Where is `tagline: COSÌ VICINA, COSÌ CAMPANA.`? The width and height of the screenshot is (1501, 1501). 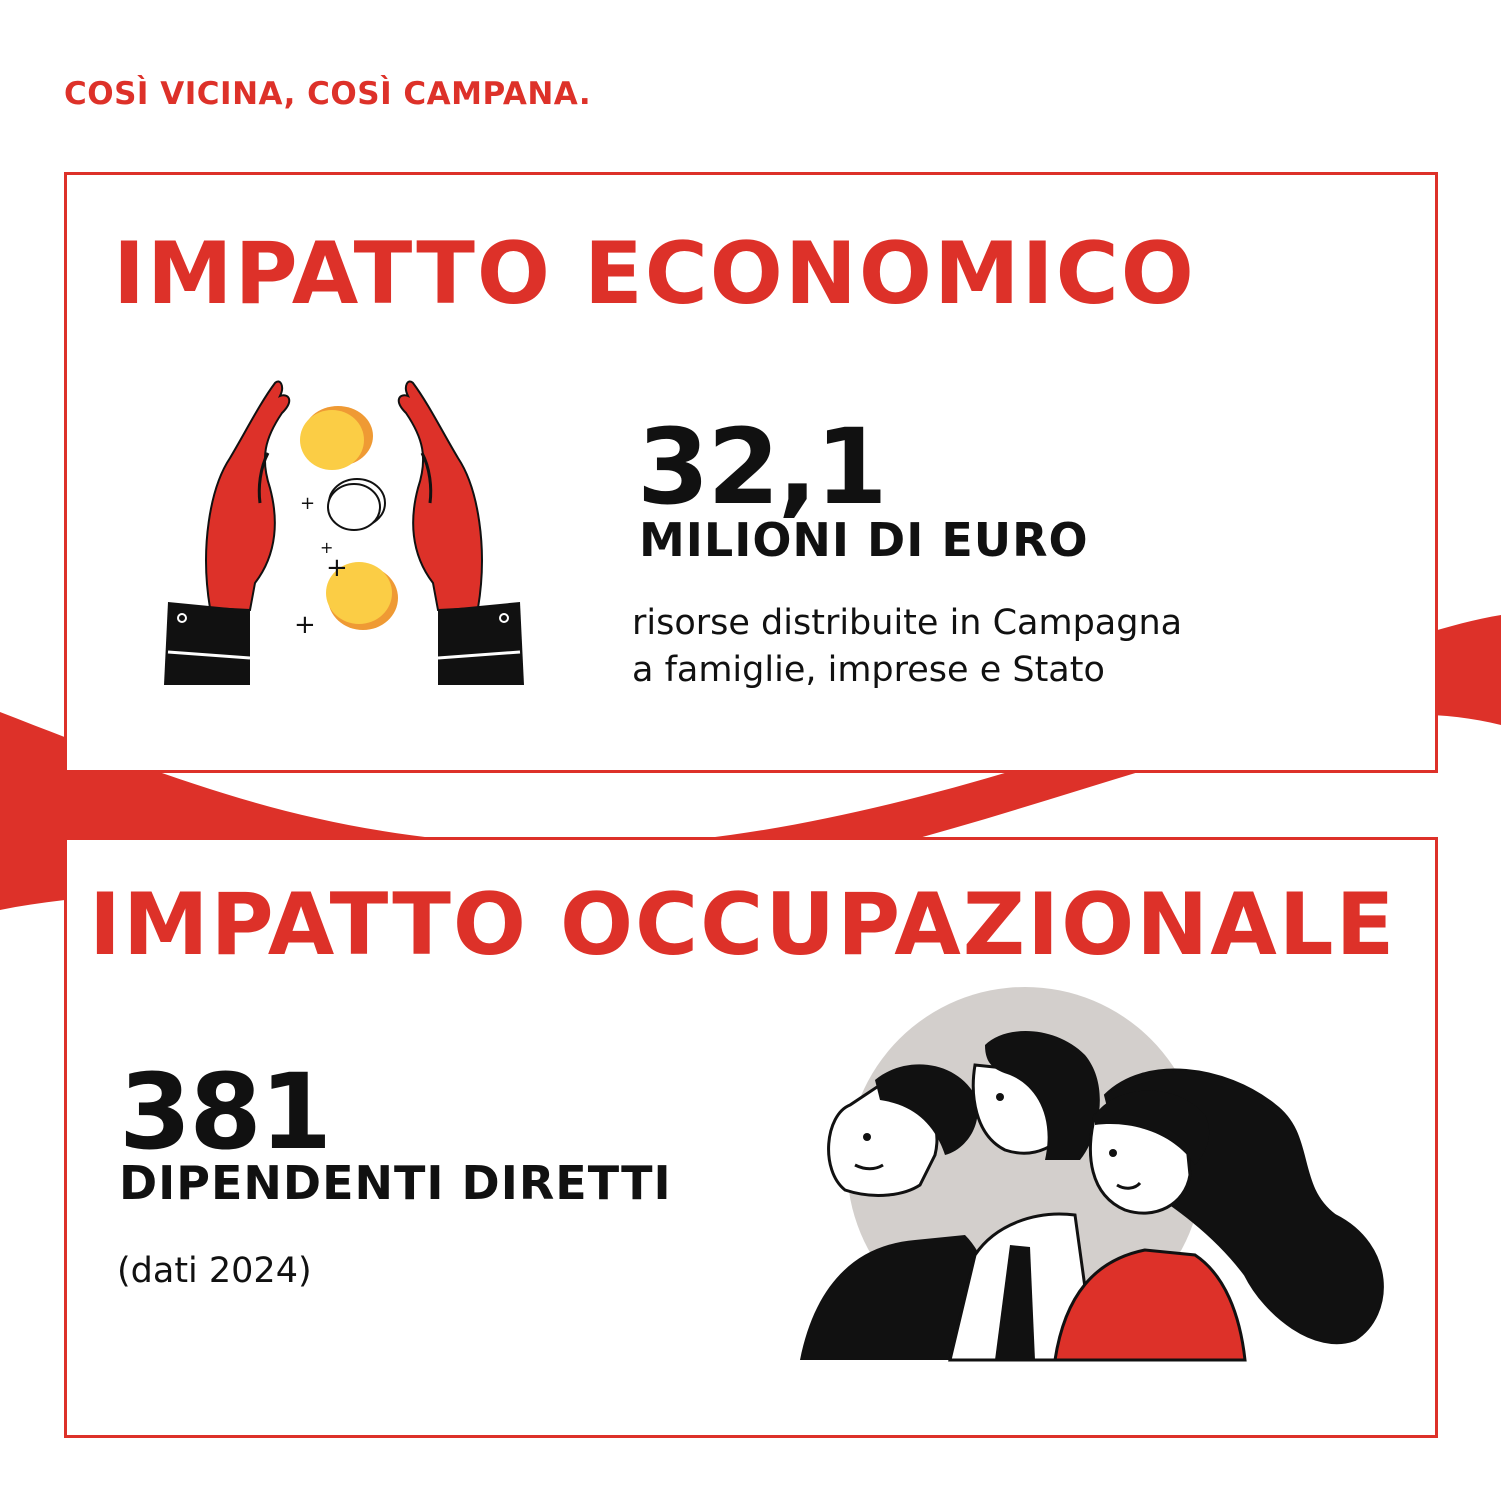
tagline: COSÌ VICINA, COSÌ CAMPANA. is located at coordinates (328, 94).